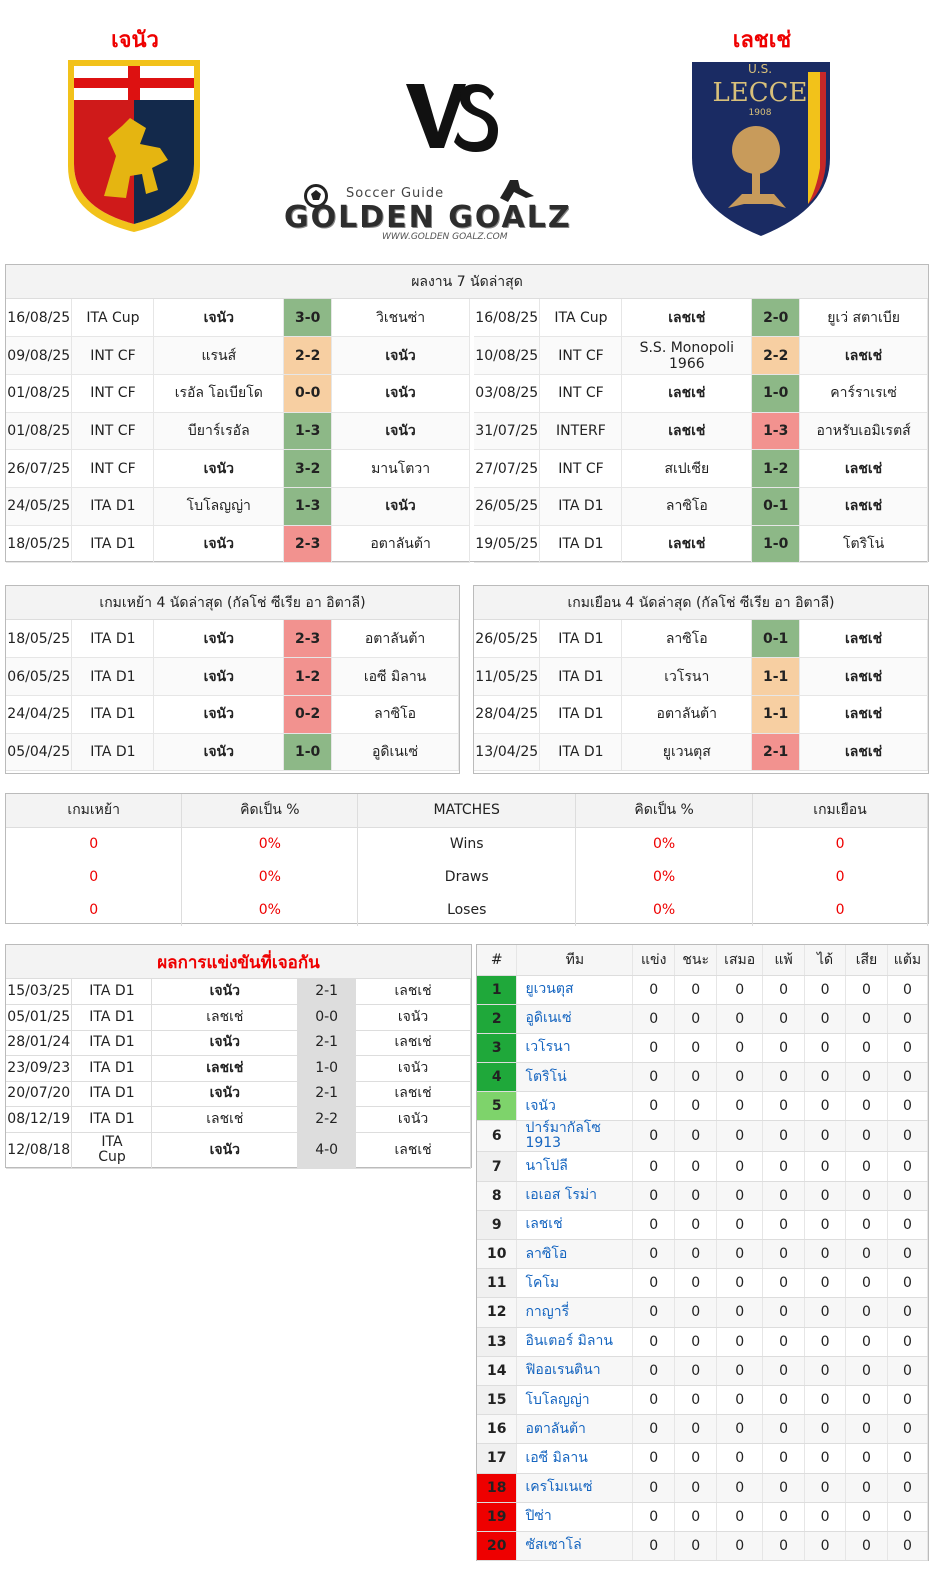  Describe the element at coordinates (664, 909) in the screenshot. I see `summary-away-pct: 0%` at that location.